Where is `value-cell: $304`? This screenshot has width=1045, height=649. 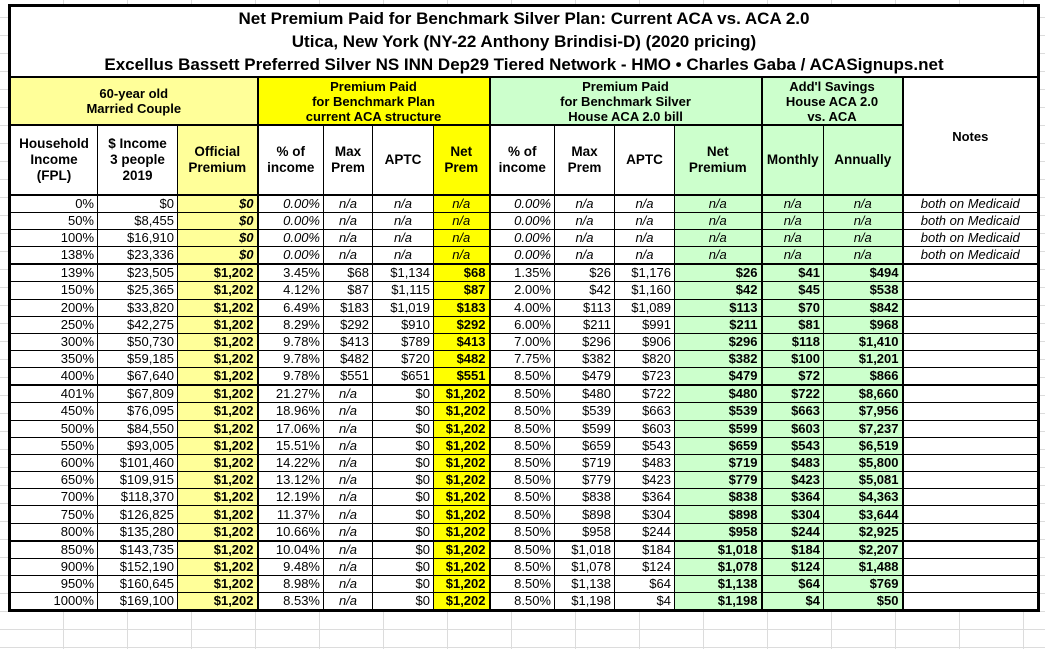
value-cell: $304 is located at coordinates (644, 514).